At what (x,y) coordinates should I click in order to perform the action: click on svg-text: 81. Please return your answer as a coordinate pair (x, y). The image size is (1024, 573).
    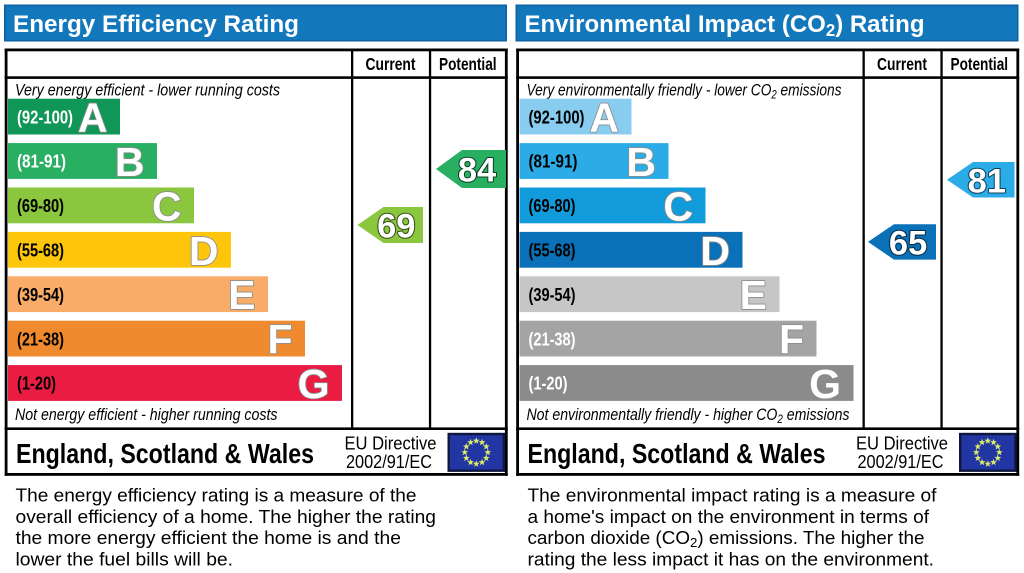
    Looking at the image, I should click on (987, 181).